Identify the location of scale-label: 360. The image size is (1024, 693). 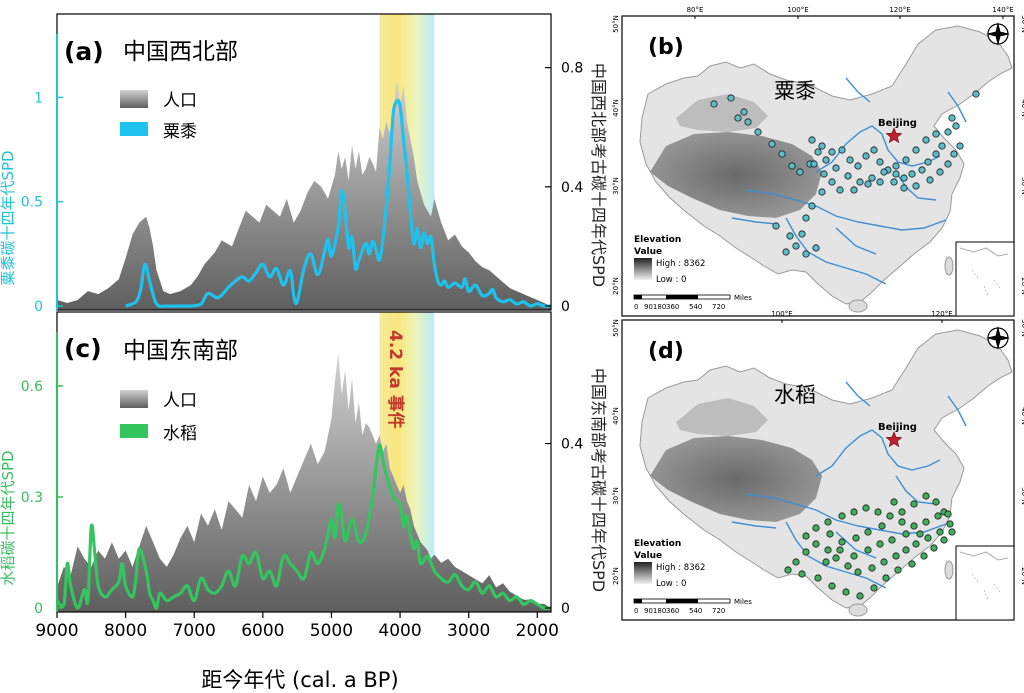
(672, 307).